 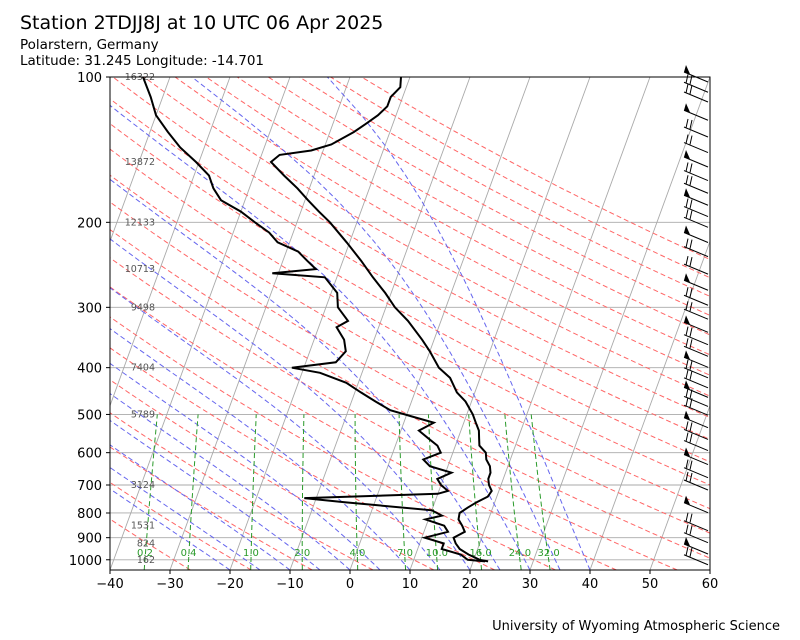 What do you see at coordinates (89, 223) in the screenshot?
I see `y-tick-label: 200` at bounding box center [89, 223].